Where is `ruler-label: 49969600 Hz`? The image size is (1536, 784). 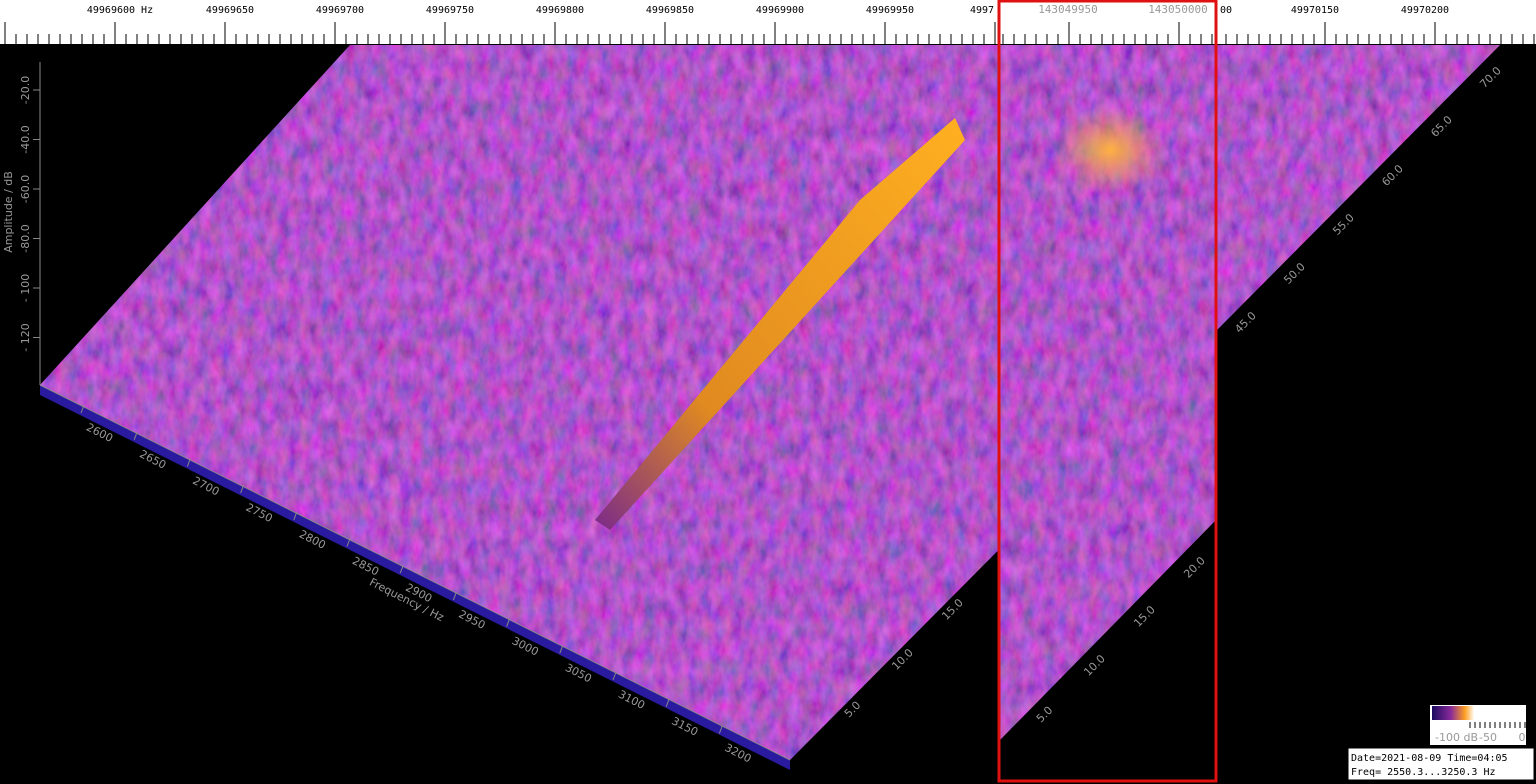 ruler-label: 49969600 Hz is located at coordinates (120, 10).